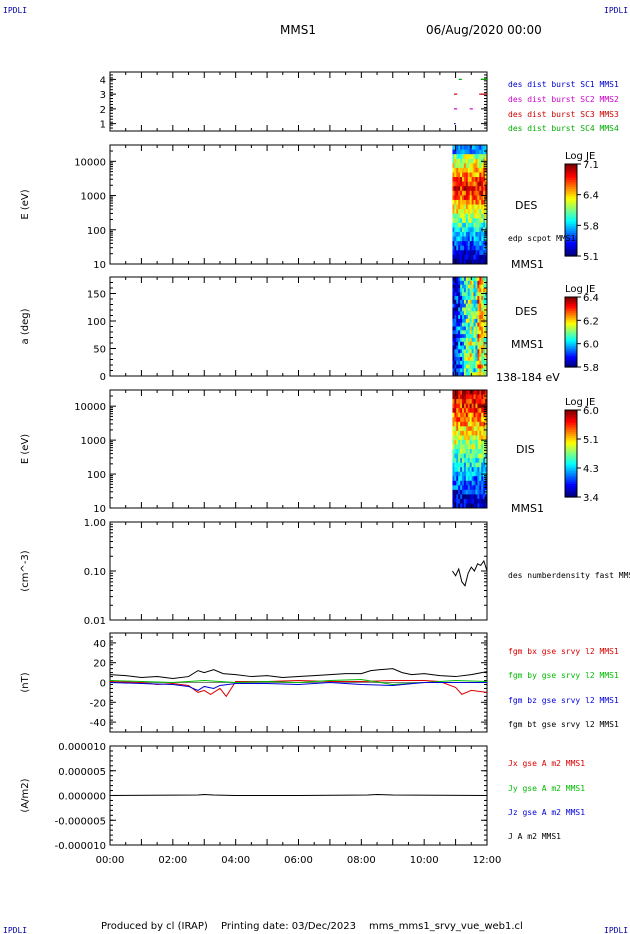 This screenshot has height=934, width=630. What do you see at coordinates (571, 453) in the screenshot?
I see `dis-energy-colorbar-frame` at bounding box center [571, 453].